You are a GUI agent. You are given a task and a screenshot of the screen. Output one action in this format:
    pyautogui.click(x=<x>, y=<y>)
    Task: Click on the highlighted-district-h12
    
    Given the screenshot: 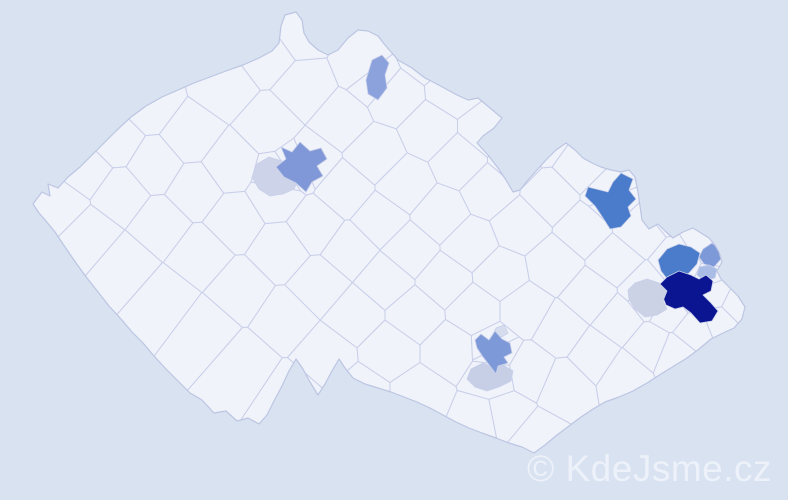 What is the action you would take?
    pyautogui.click(x=493, y=352)
    